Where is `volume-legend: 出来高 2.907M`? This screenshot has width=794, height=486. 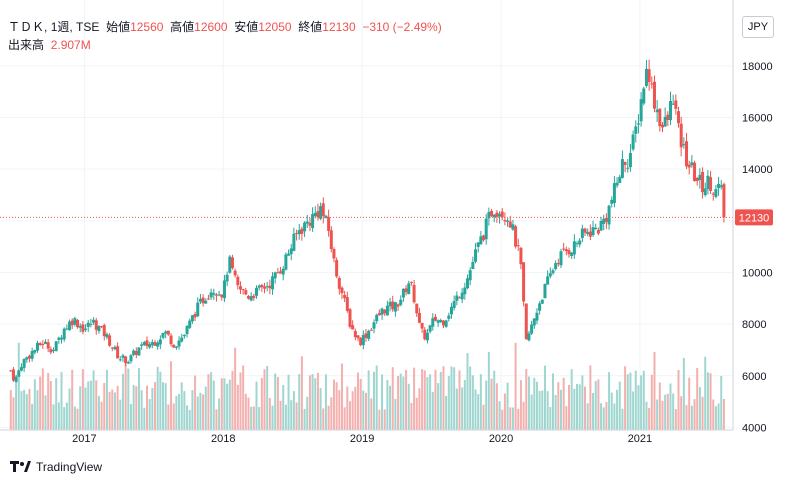
volume-legend: 出来高 2.907M is located at coordinates (49, 44).